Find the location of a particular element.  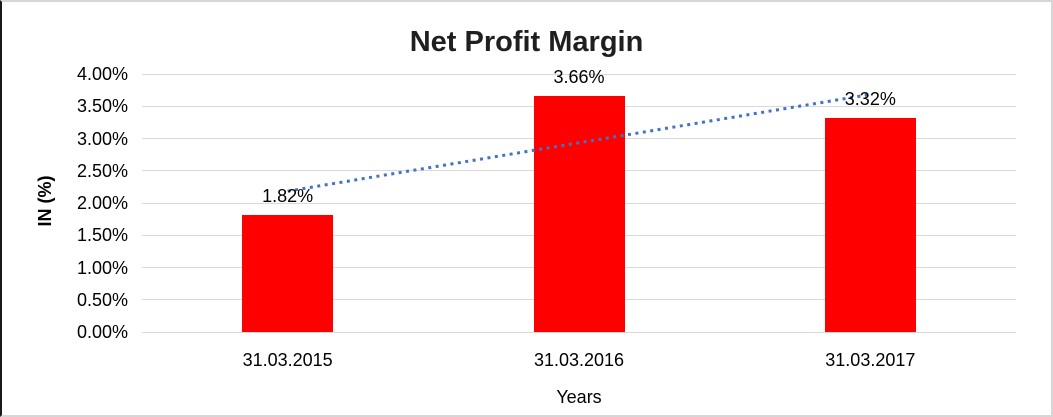

y-tick-label: 0.50% is located at coordinates (102, 299).